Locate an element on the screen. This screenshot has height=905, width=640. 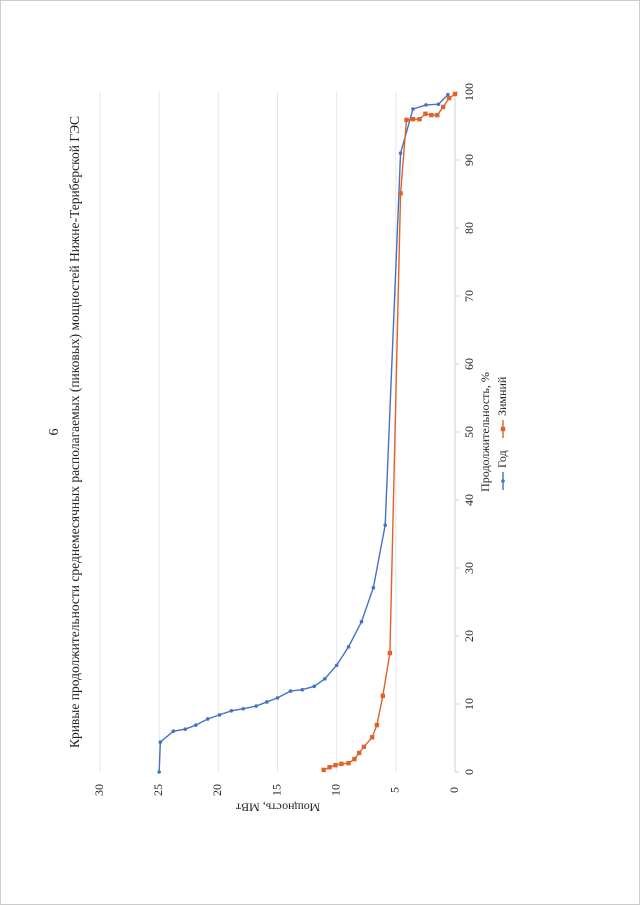
x-tick-label: 30 is located at coordinates (469, 568).